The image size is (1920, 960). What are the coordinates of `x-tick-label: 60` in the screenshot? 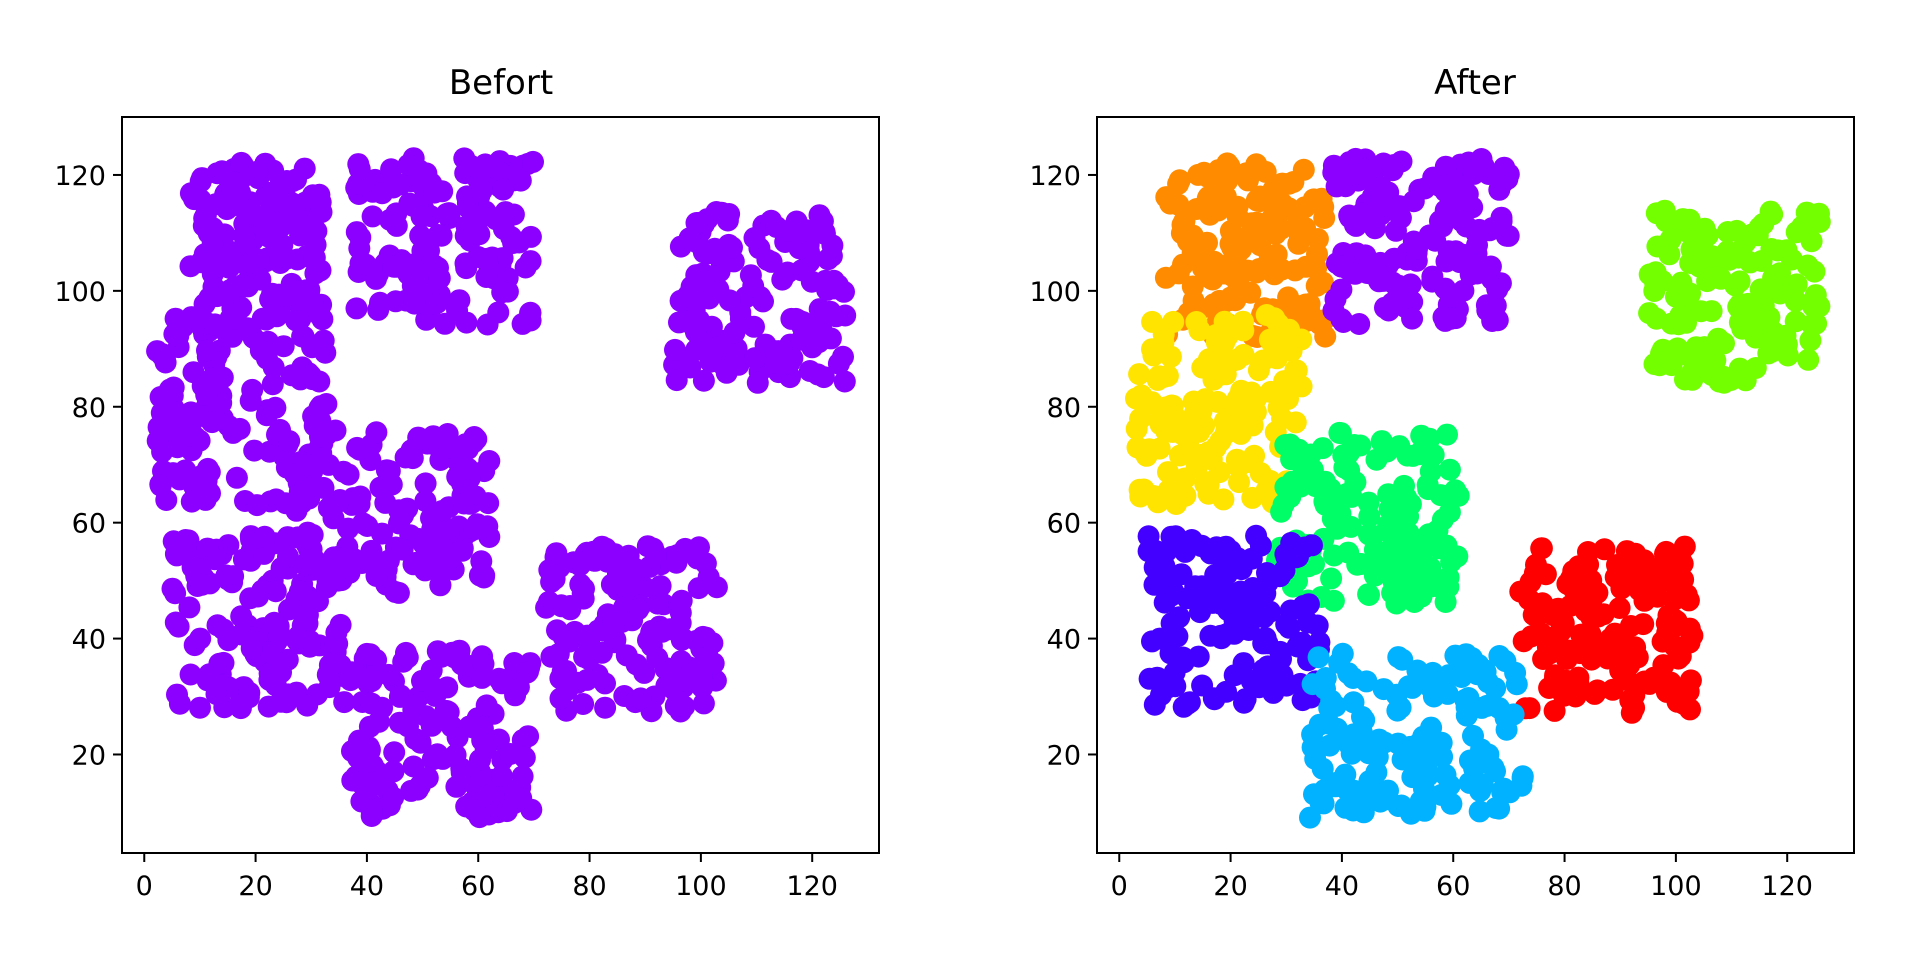 It's located at (1453, 886).